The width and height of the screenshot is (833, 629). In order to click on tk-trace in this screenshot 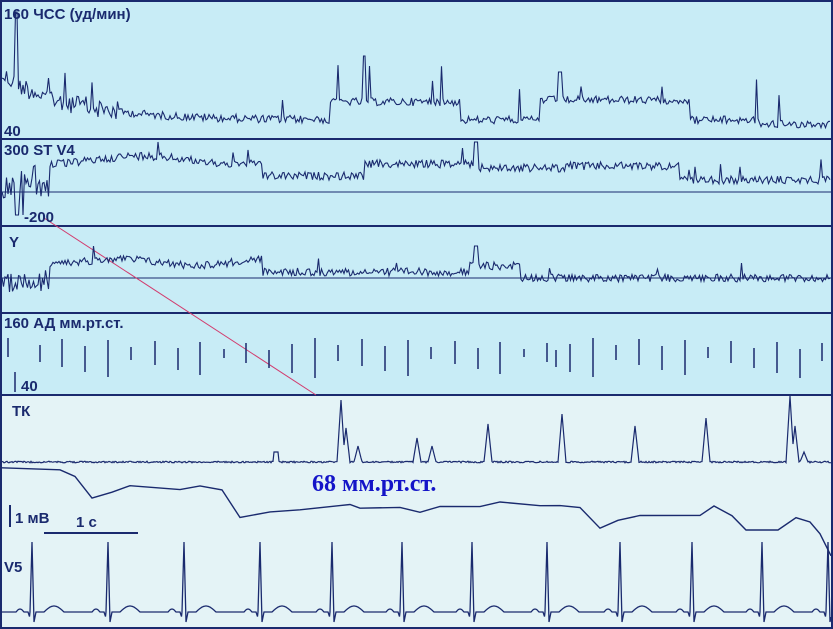, I will do `click(416, 430)`.